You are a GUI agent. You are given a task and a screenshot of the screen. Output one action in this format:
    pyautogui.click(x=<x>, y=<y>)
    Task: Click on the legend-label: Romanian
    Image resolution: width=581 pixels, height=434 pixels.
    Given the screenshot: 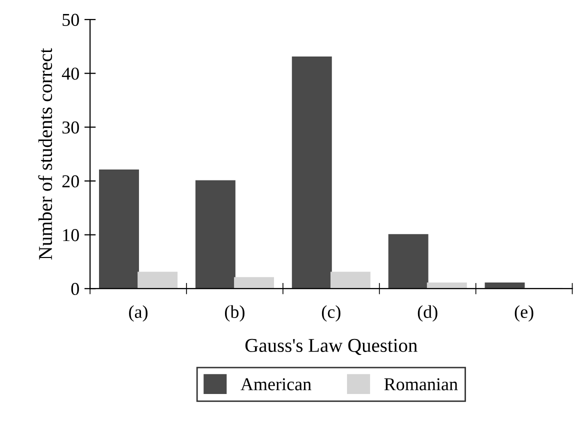 What is the action you would take?
    pyautogui.click(x=421, y=384)
    